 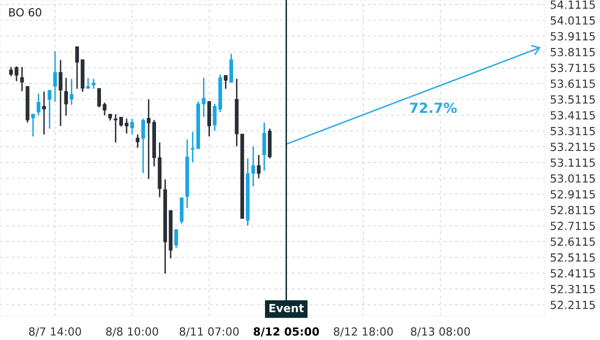 I want to click on y-tick-label: 54.1115, so click(x=572, y=4).